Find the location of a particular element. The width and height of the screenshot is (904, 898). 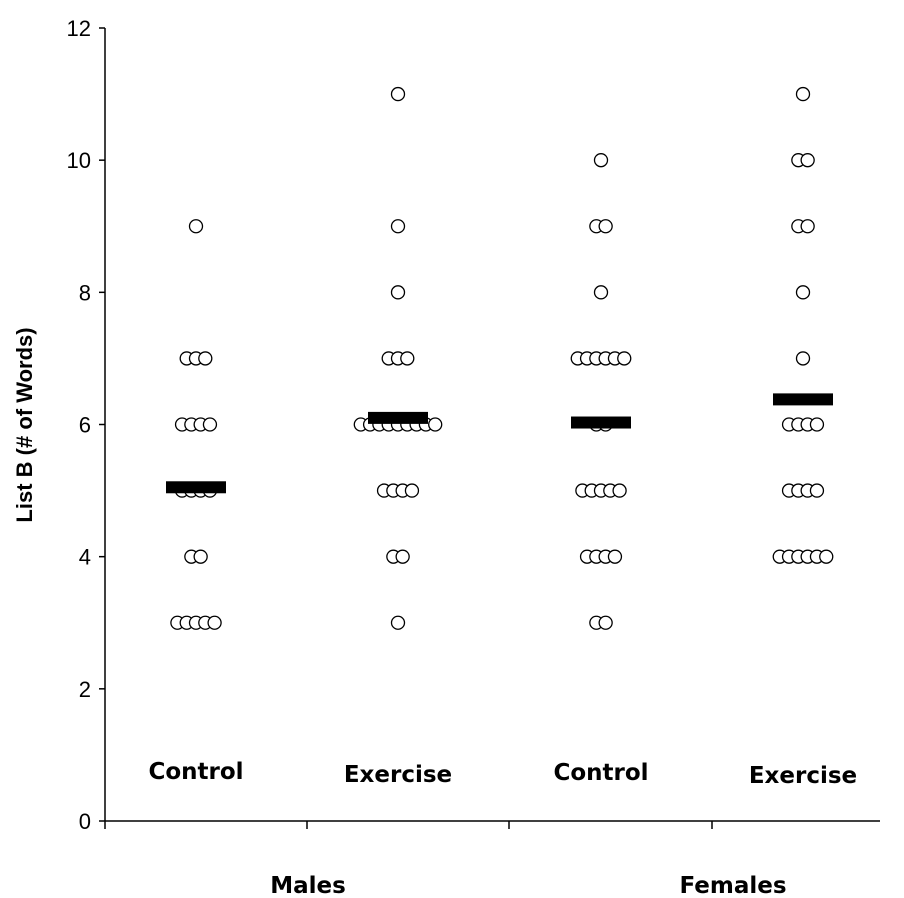

y-tick-label: 8 is located at coordinates (85, 292).